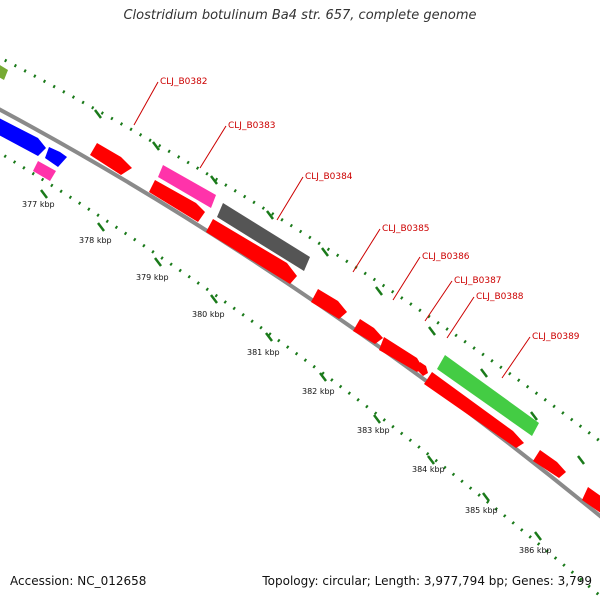  I want to click on gene-clj-b0387, so click(401, 354).